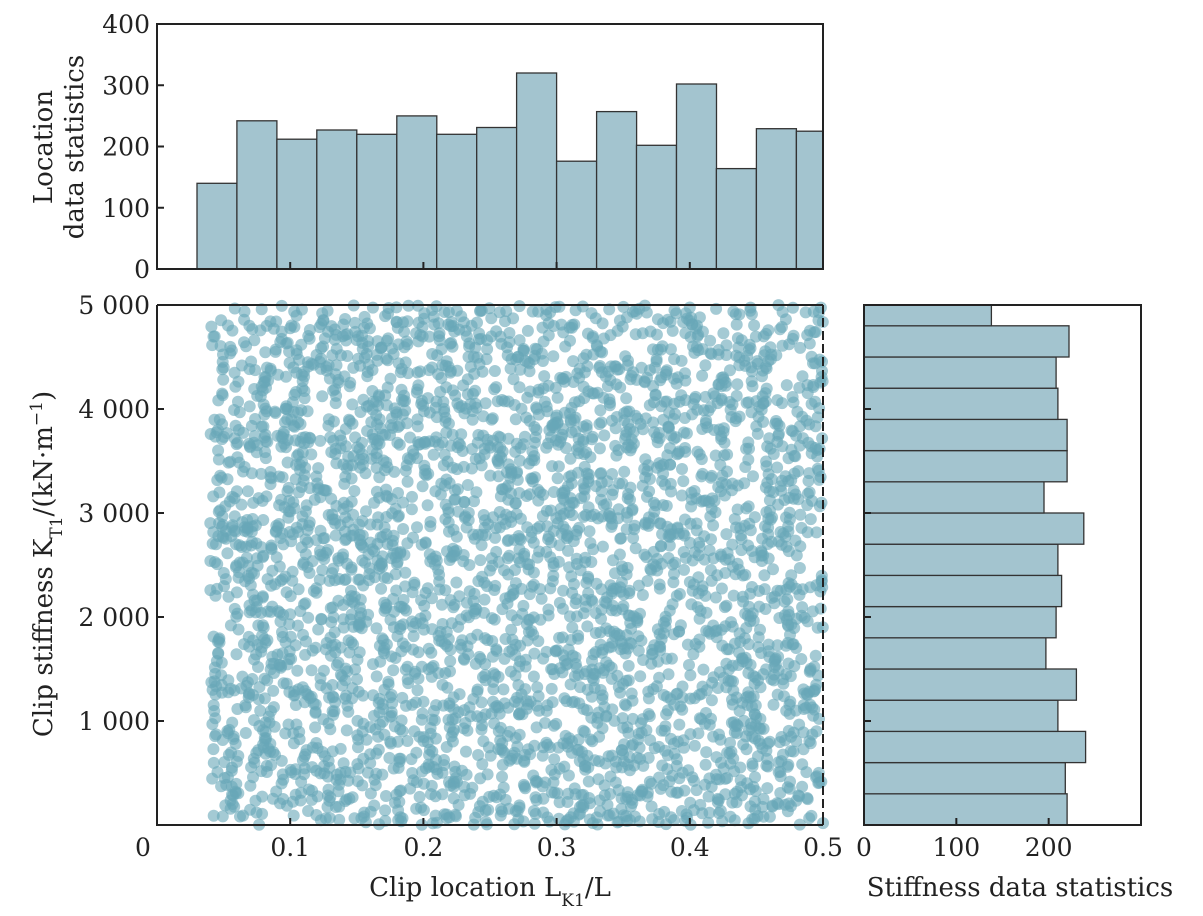  What do you see at coordinates (970, 684) in the screenshot?
I see `stiffness-histogram-bar` at bounding box center [970, 684].